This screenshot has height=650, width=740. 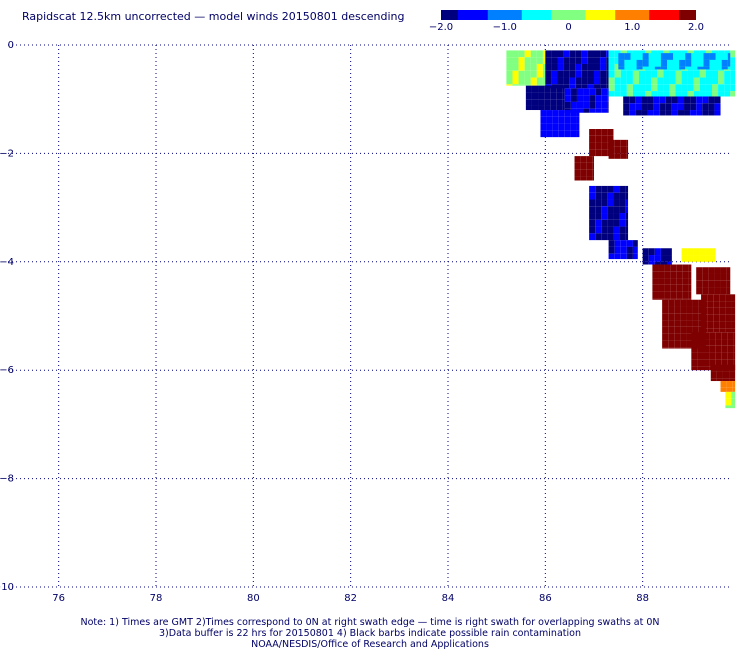 What do you see at coordinates (441, 27) in the screenshot?
I see `colorbar-tick-label: −2.0` at bounding box center [441, 27].